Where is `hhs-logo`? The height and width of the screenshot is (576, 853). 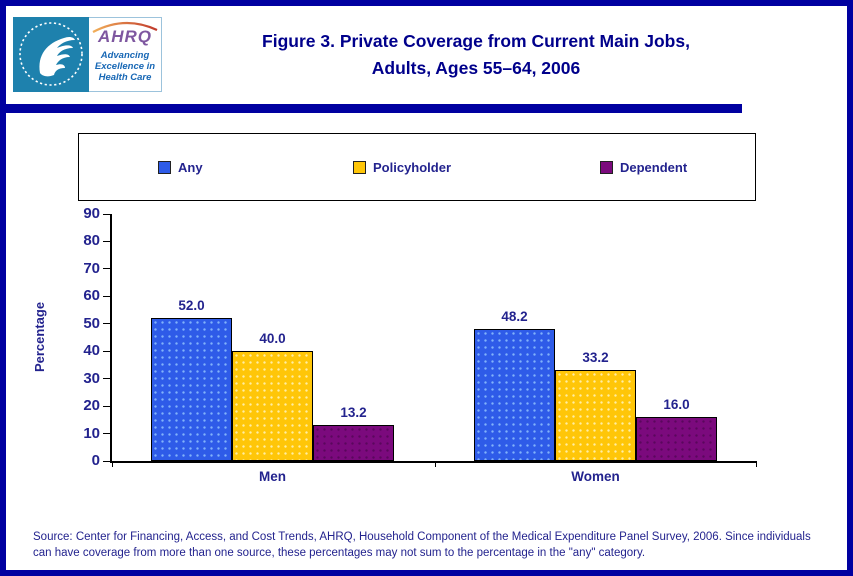 hhs-logo is located at coordinates (51, 54).